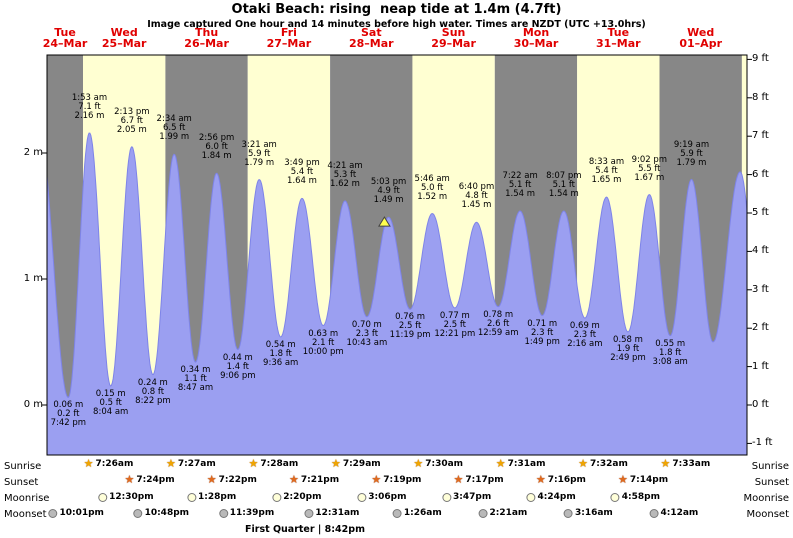 The image size is (793, 538). What do you see at coordinates (388, 191) in the screenshot?
I see `high-tide-label: 5:03 pm 4.9 ft 1.49 m` at bounding box center [388, 191].